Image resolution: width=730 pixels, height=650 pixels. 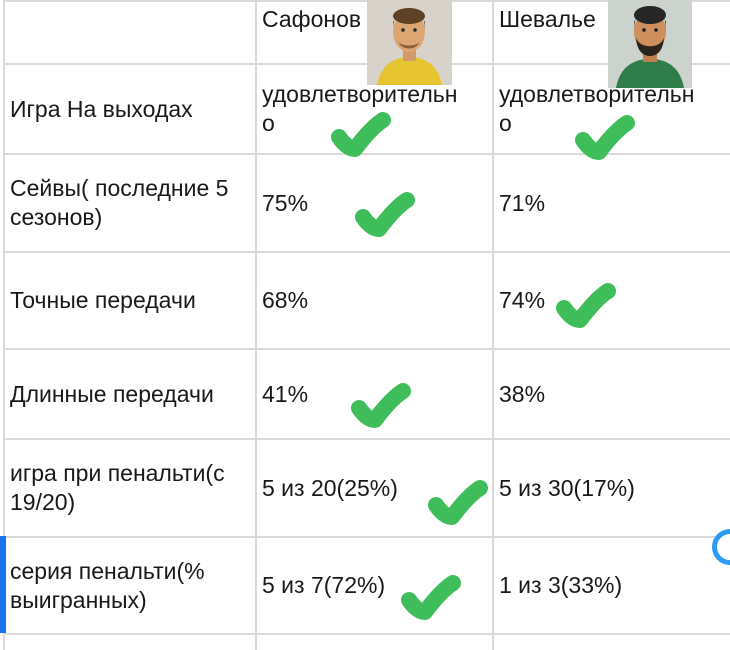 I want to click on column-title-chevalier: Шевалье, so click(x=547, y=19).